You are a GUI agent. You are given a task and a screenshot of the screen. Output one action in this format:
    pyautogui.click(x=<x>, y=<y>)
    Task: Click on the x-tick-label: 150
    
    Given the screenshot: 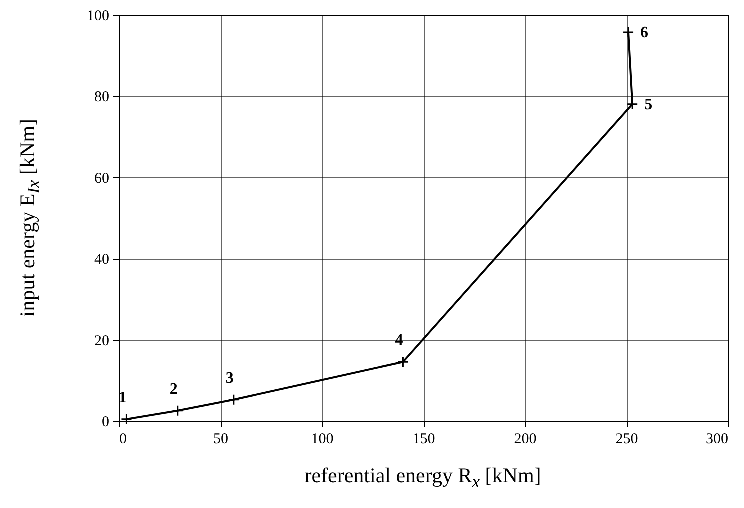 What is the action you would take?
    pyautogui.click(x=424, y=440)
    